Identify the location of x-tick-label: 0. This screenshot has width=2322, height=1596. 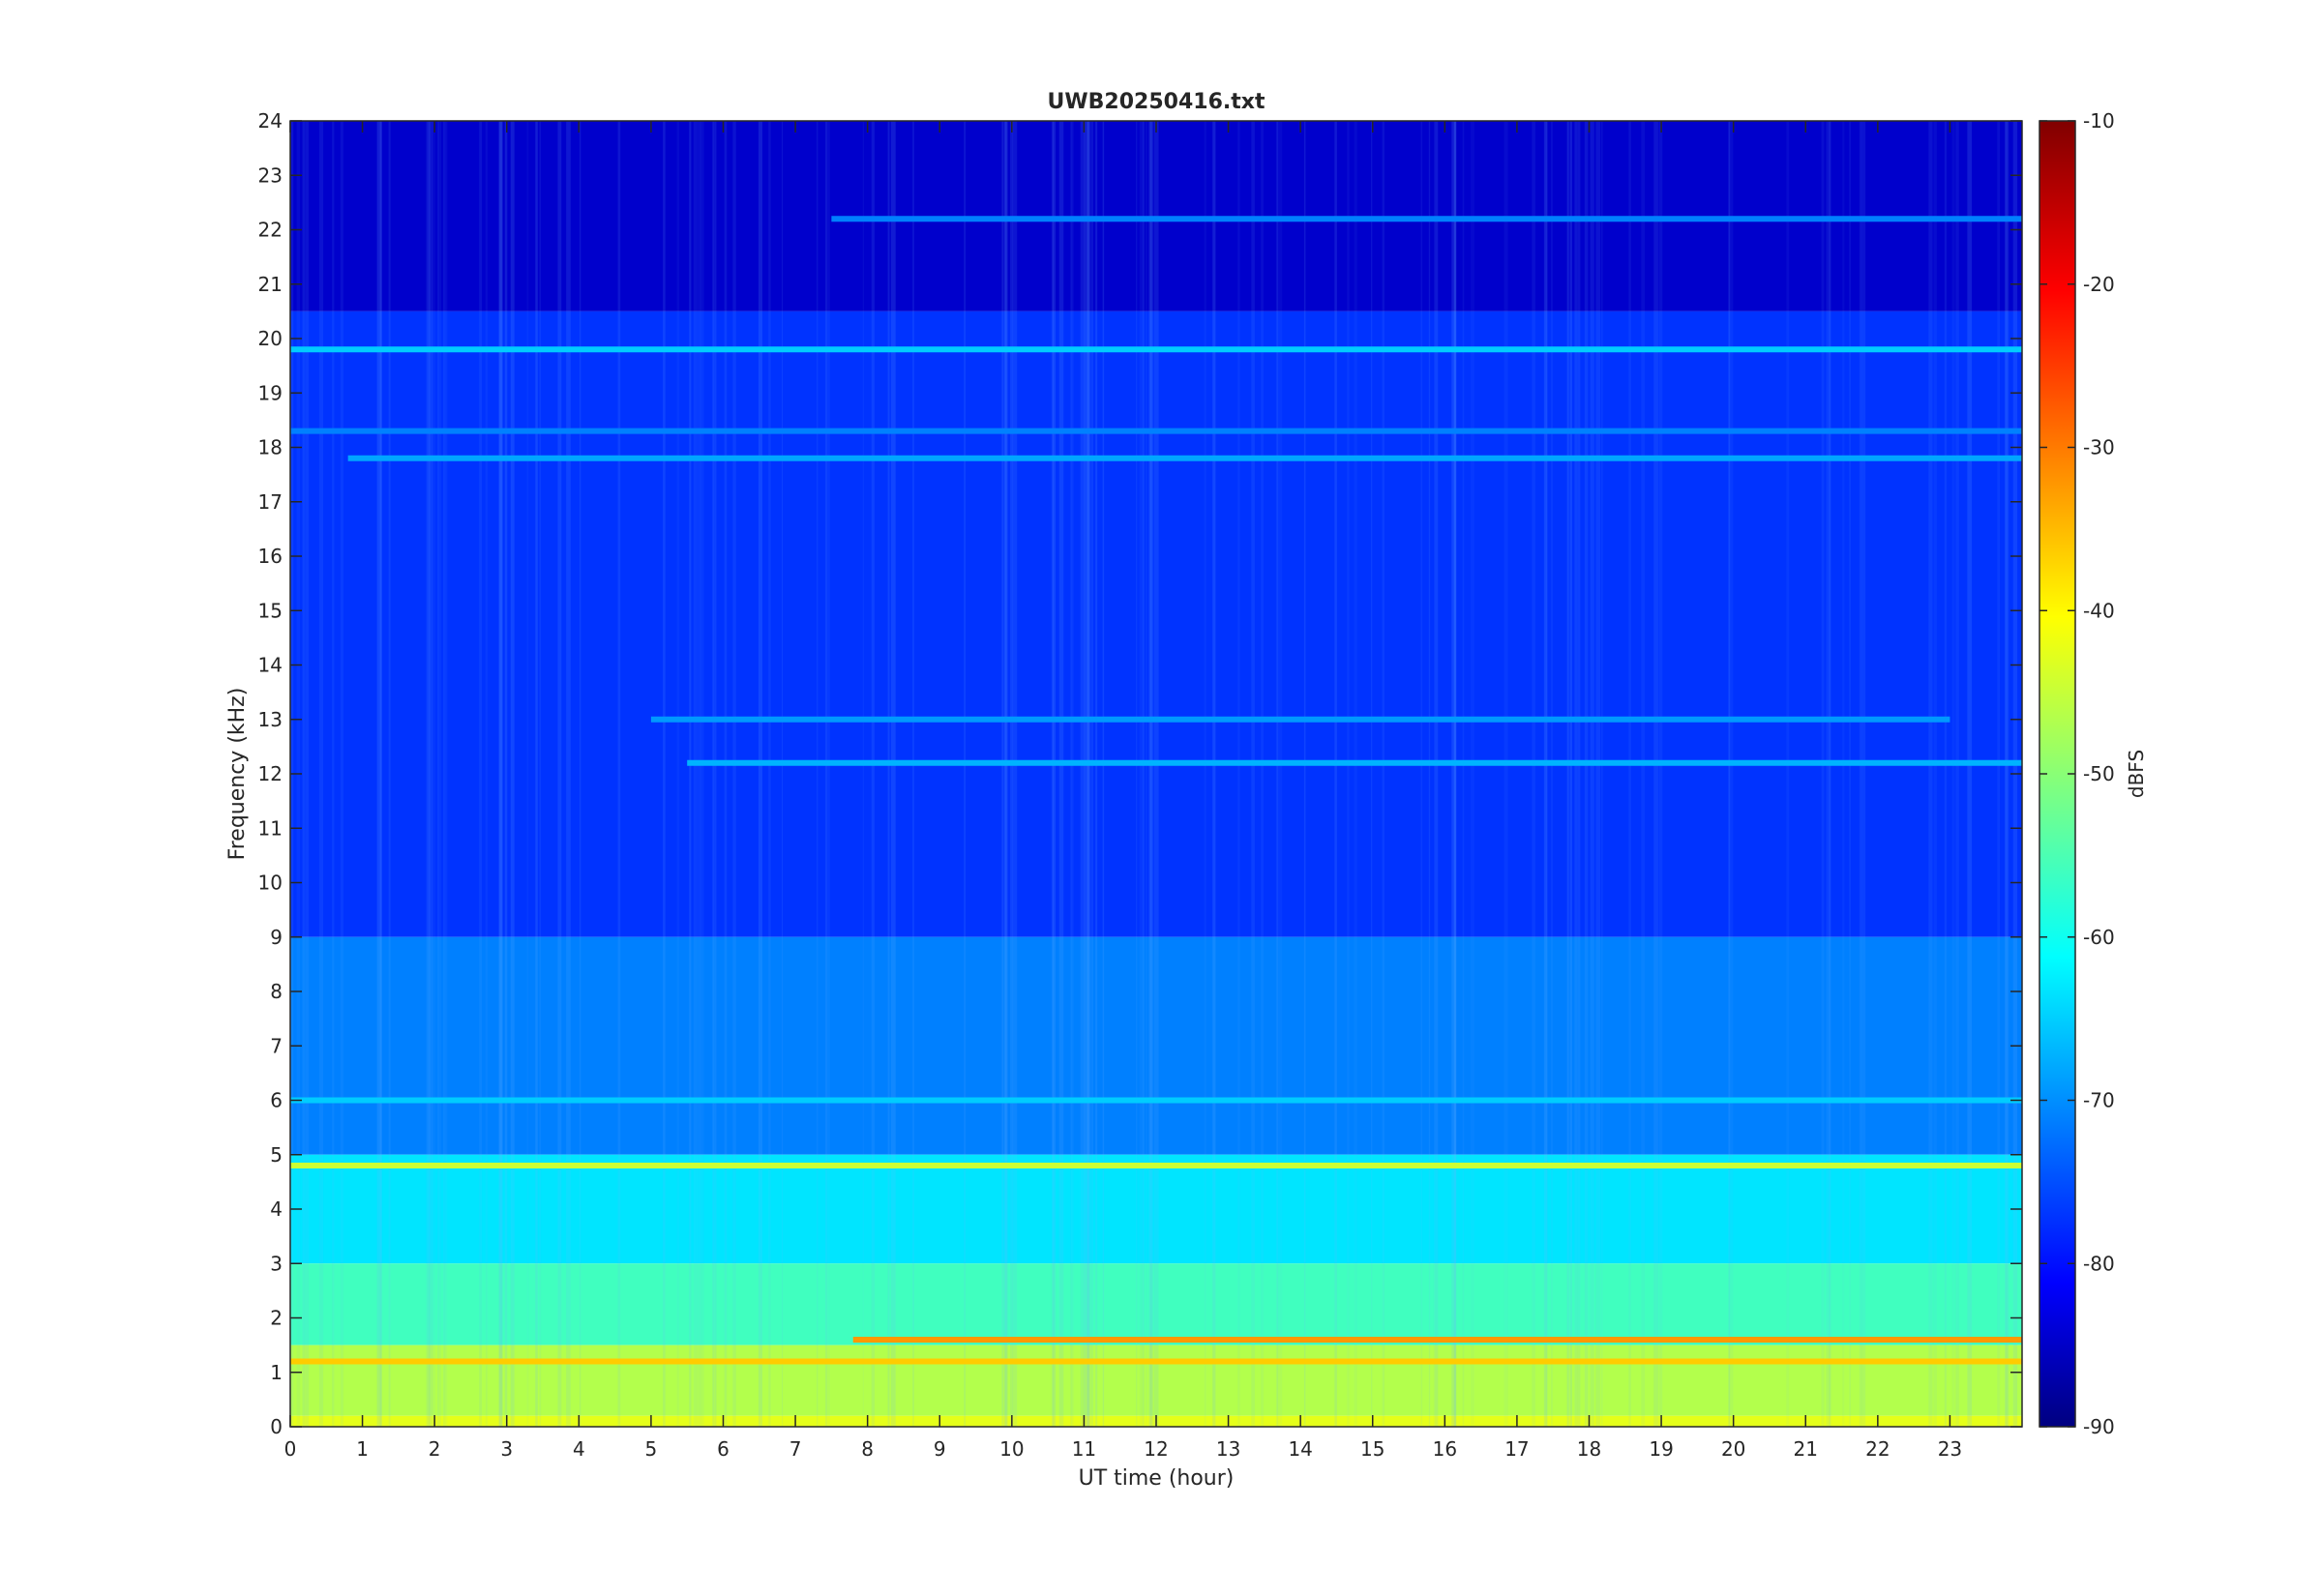
(290, 1449).